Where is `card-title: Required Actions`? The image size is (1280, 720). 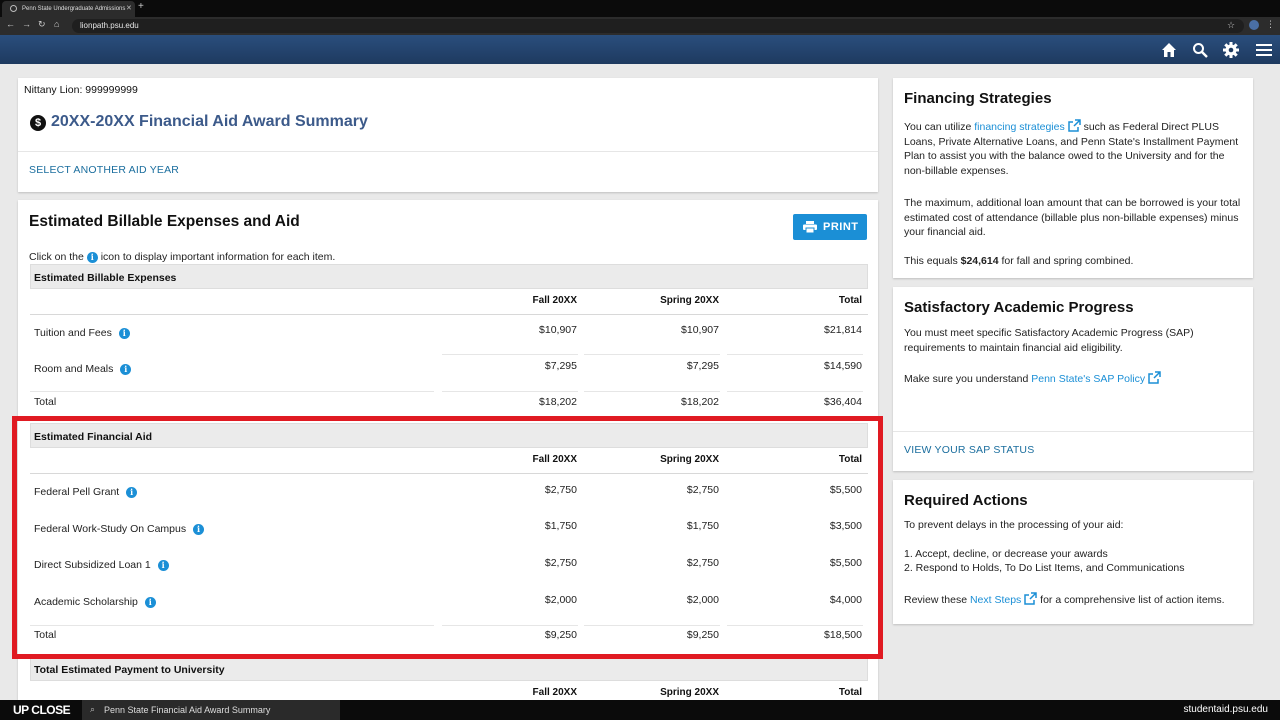
card-title: Required Actions is located at coordinates (966, 500).